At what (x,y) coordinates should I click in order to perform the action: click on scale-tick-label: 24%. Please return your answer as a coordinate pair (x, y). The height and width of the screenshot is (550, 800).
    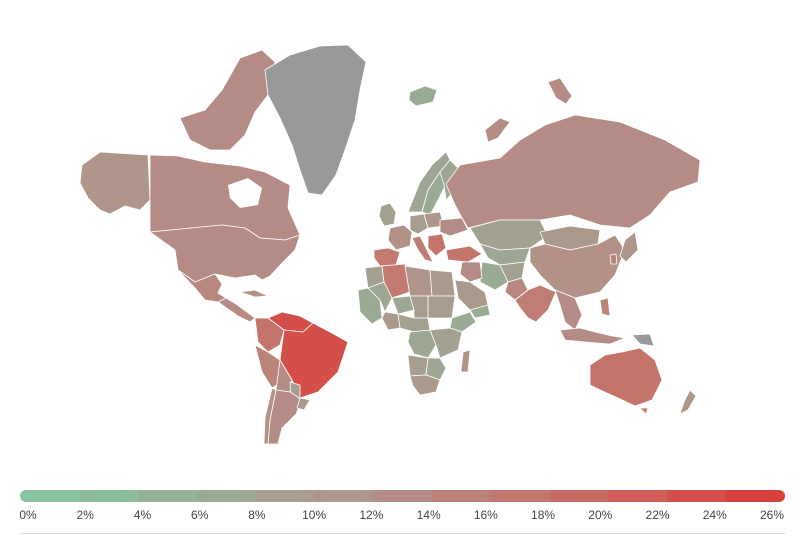
    Looking at the image, I should click on (714, 515).